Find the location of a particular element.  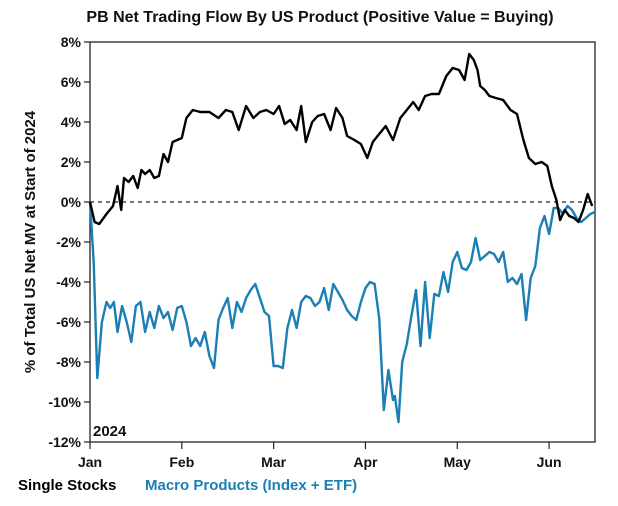

y-tick-label: 2% is located at coordinates (71, 162).